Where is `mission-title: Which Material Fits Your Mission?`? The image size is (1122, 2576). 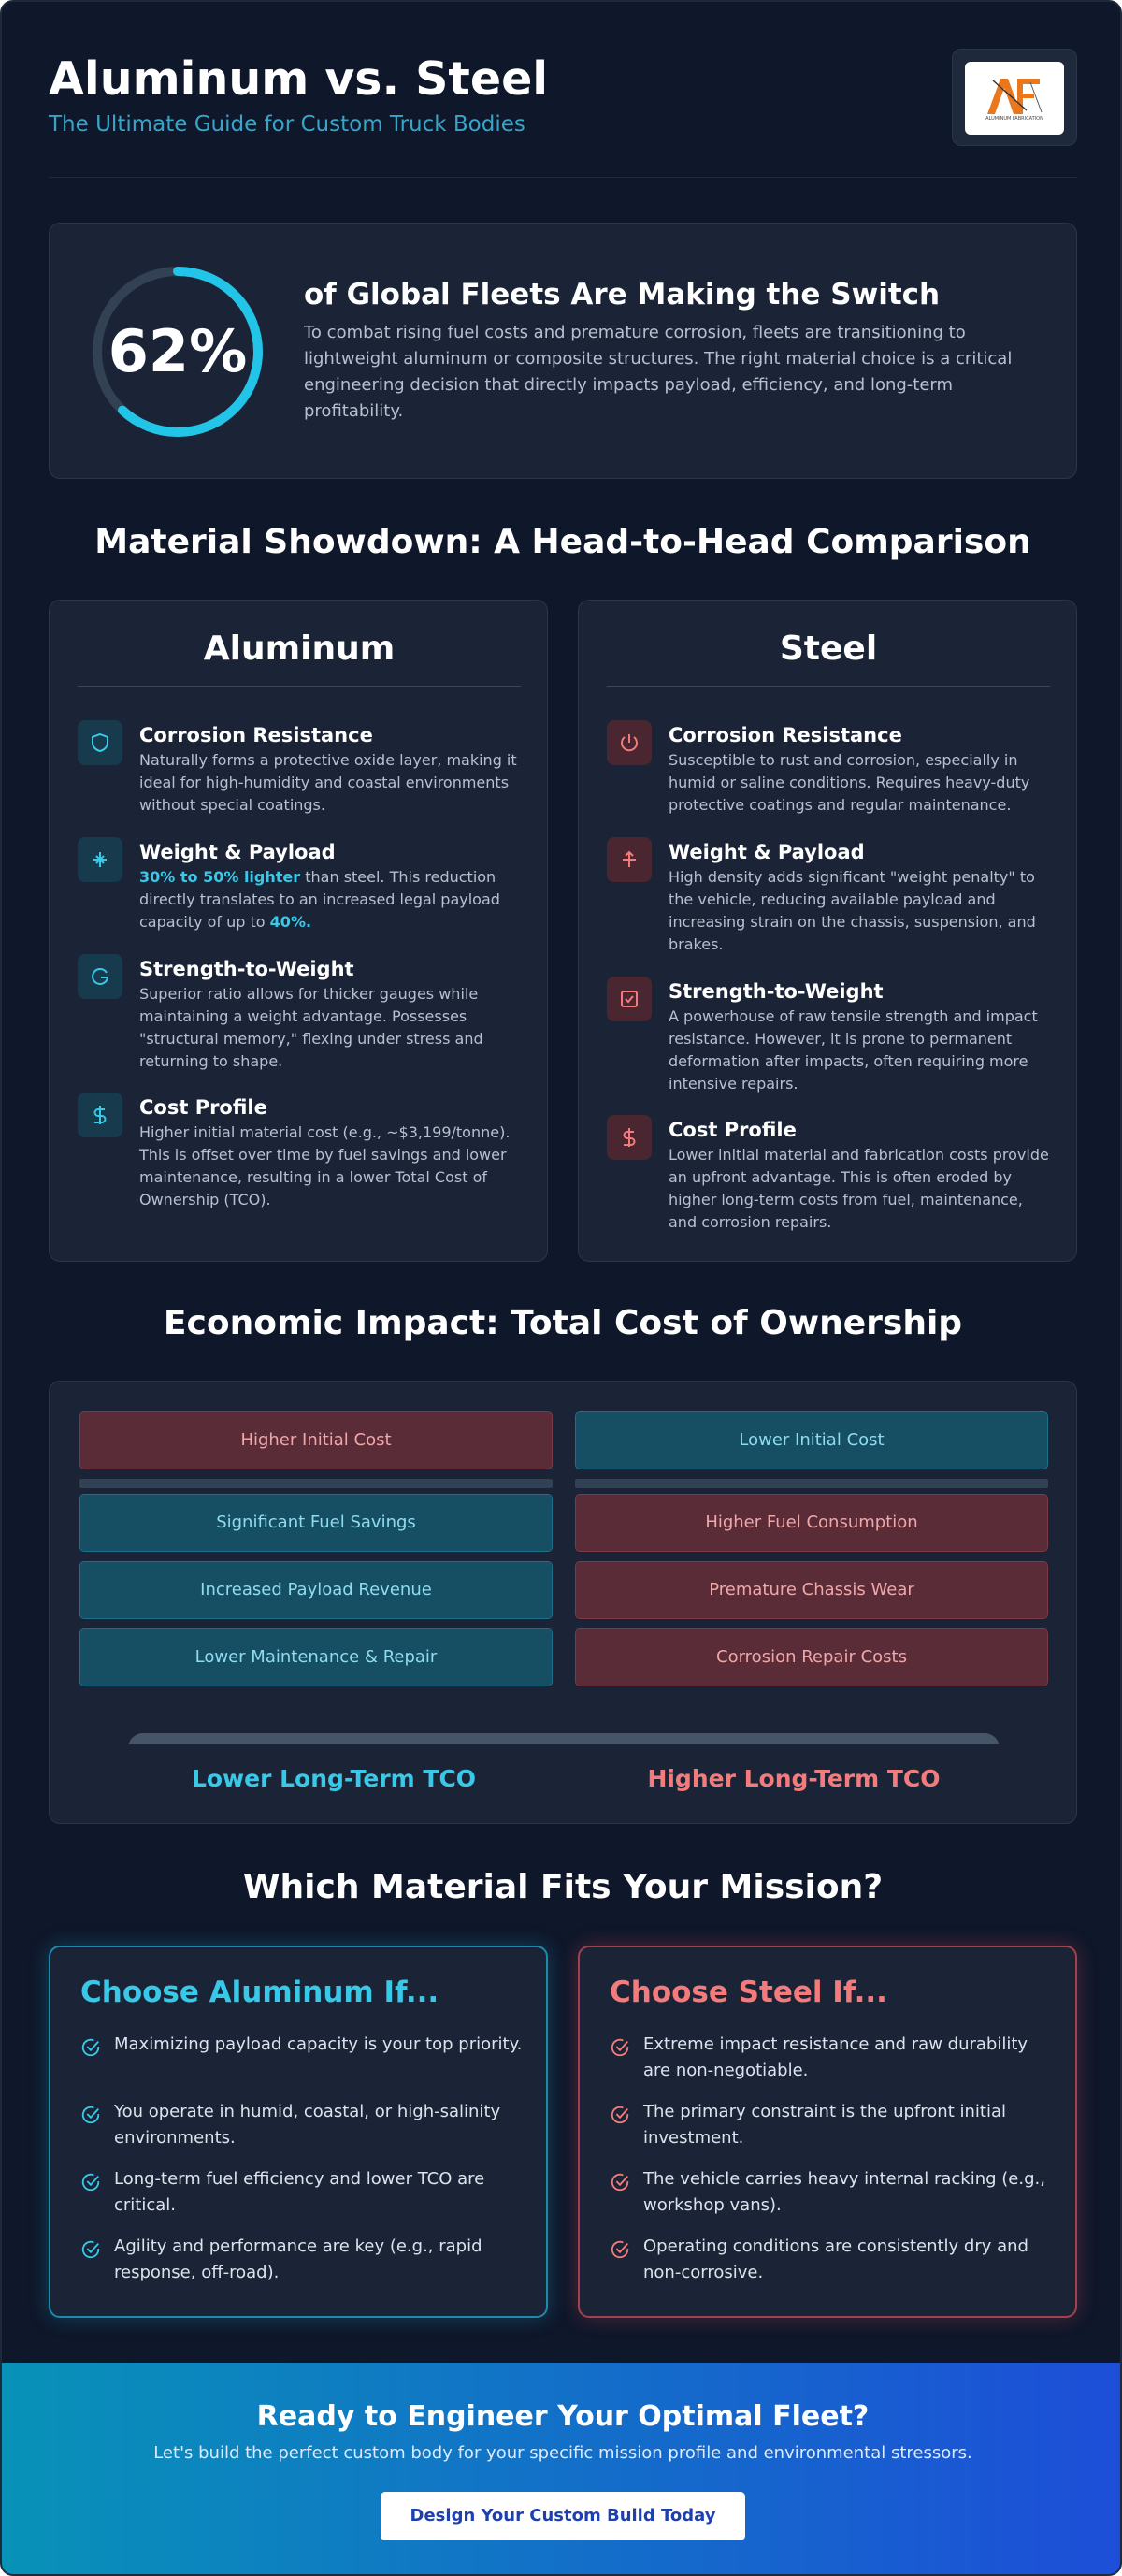
mission-title: Which Material Fits Your Mission? is located at coordinates (563, 1887).